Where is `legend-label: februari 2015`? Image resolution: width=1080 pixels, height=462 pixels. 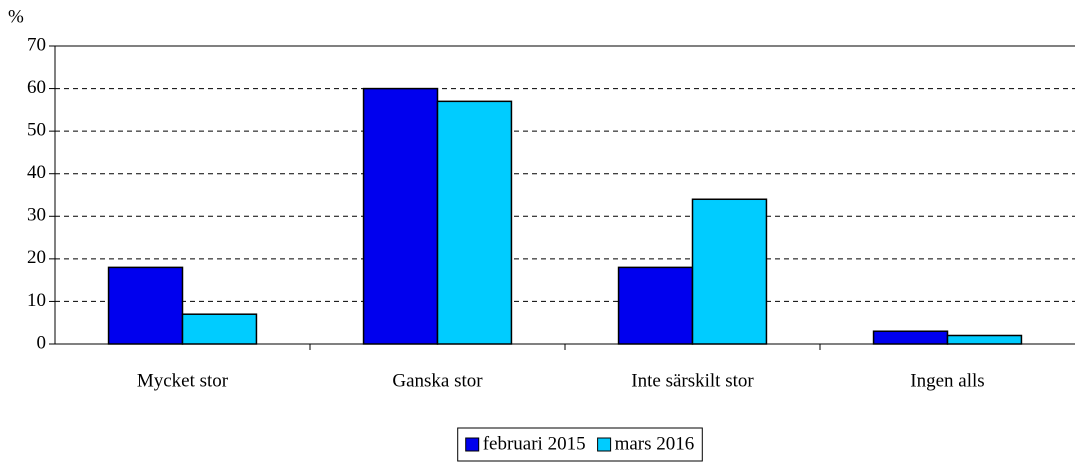
legend-label: februari 2015 is located at coordinates (534, 443).